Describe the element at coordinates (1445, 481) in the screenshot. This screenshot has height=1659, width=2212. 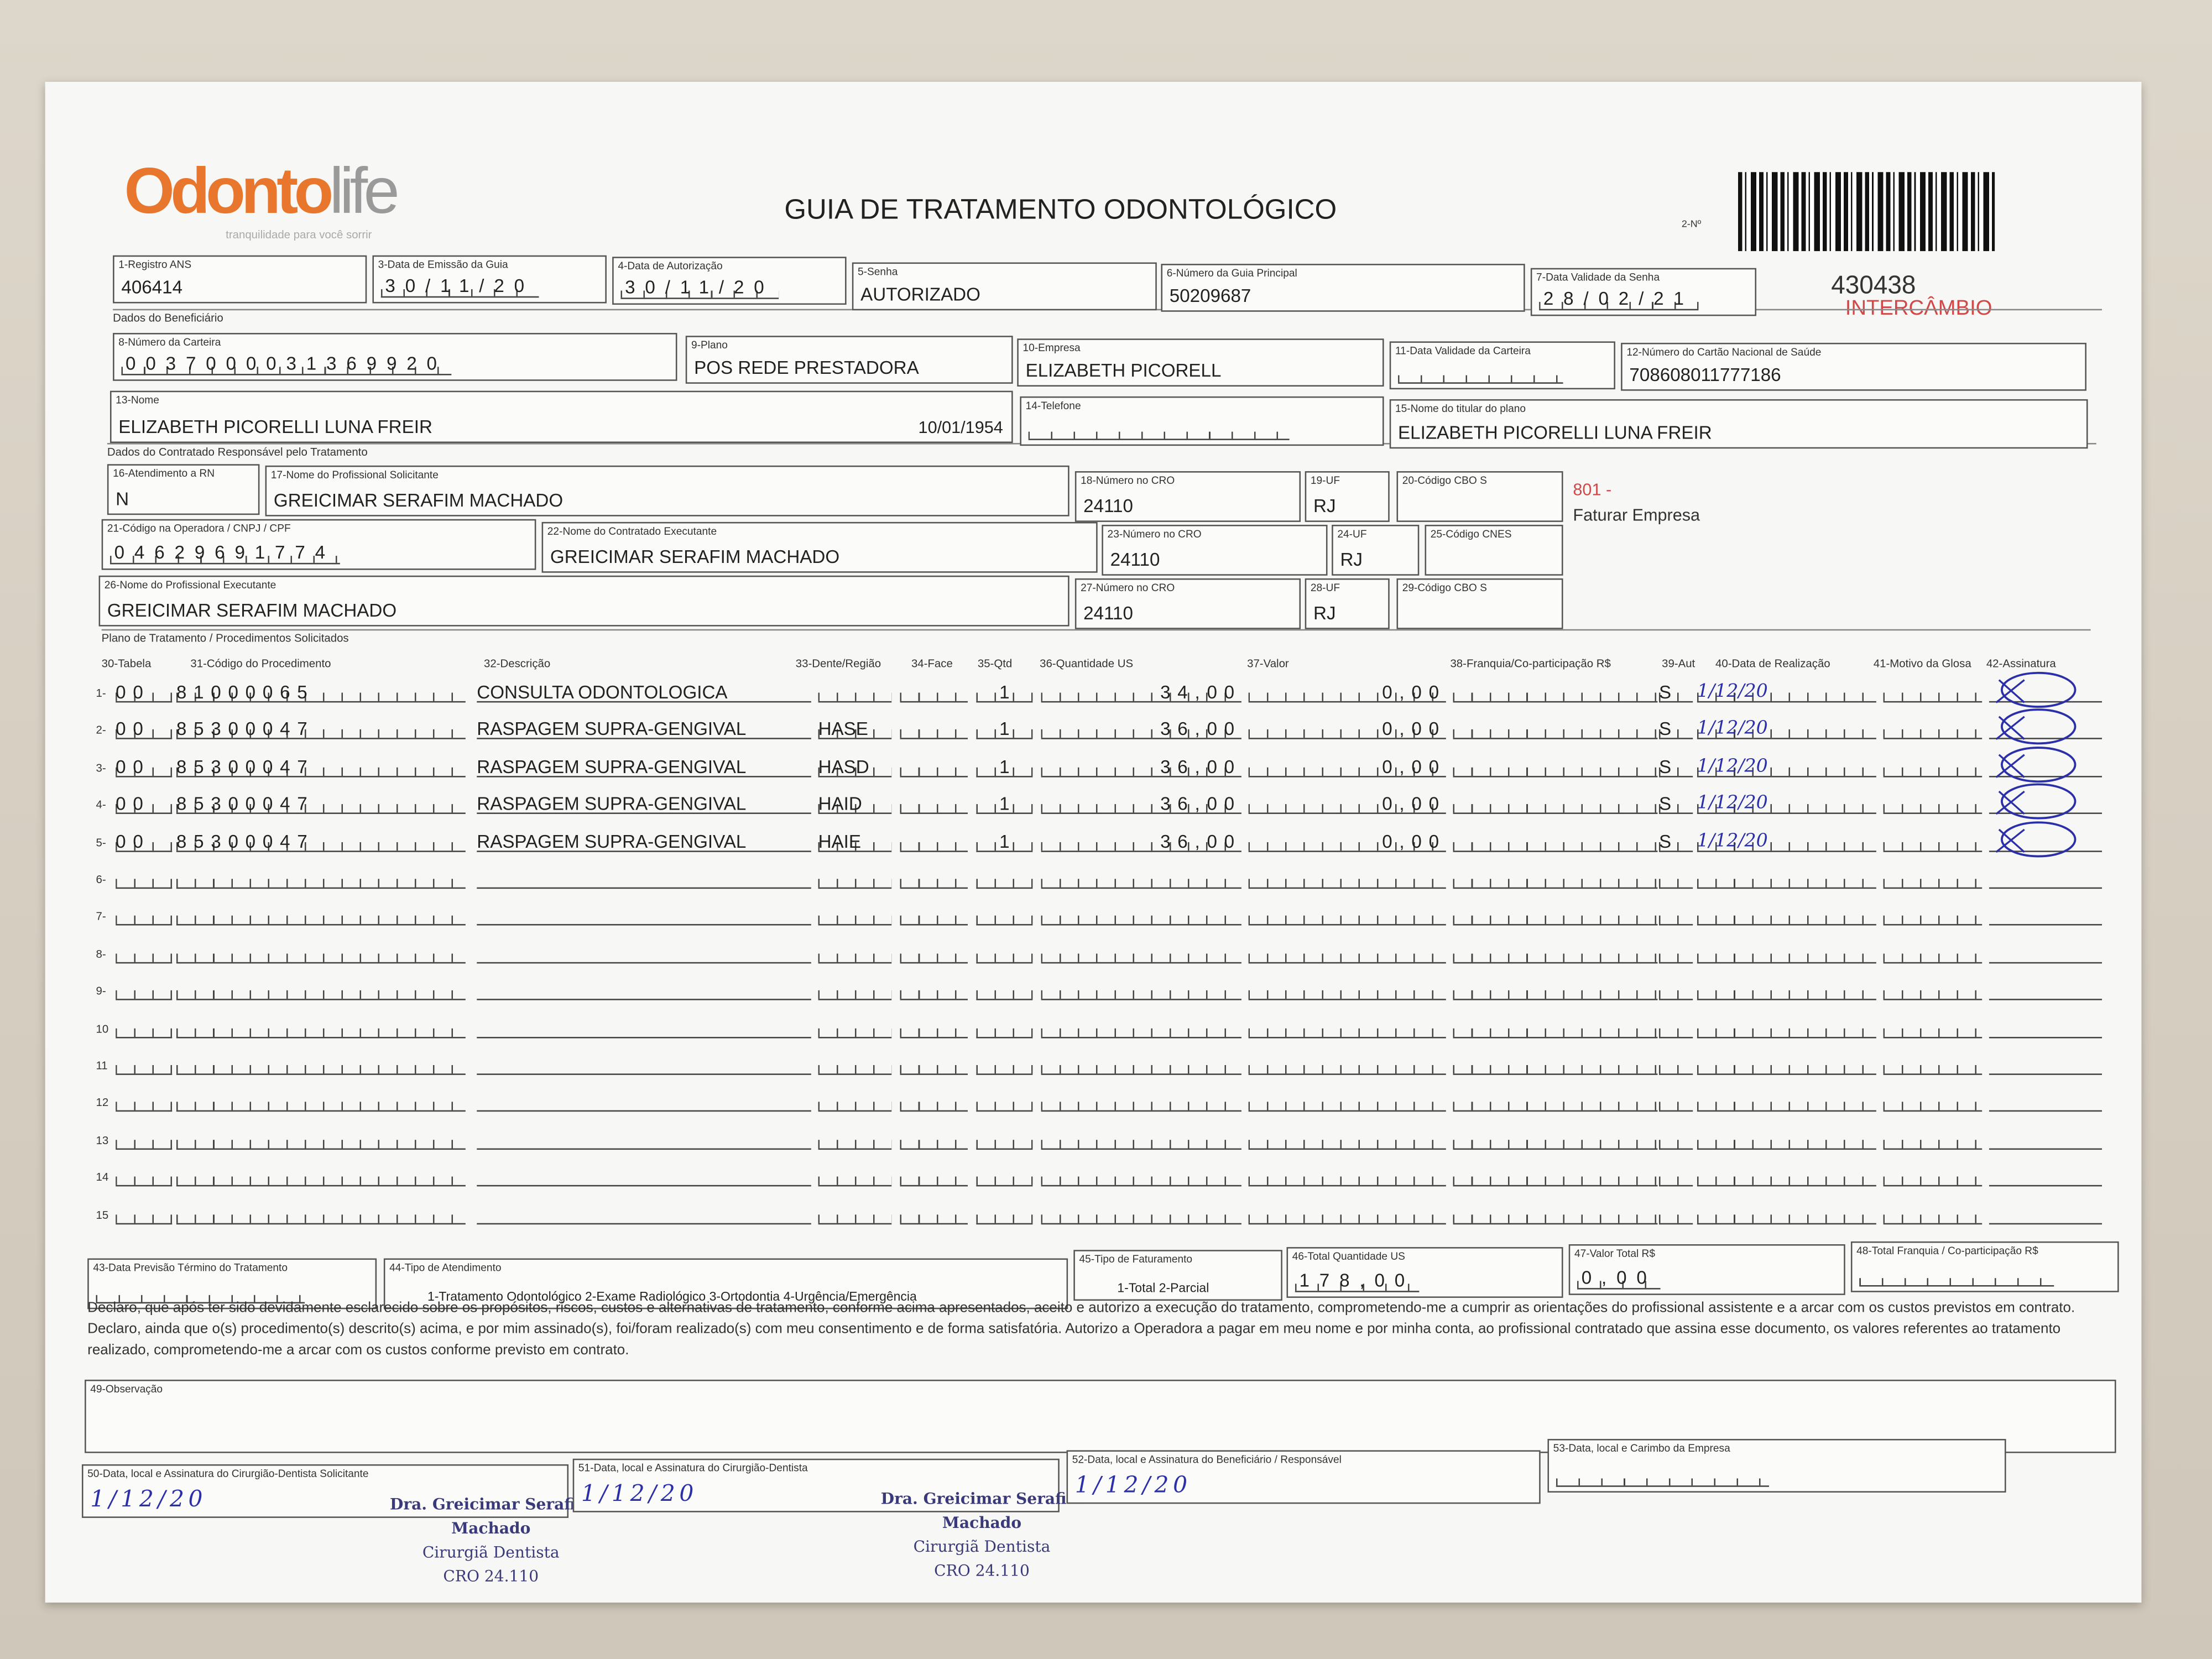
I see `field-label: 20-Código CBO S` at that location.